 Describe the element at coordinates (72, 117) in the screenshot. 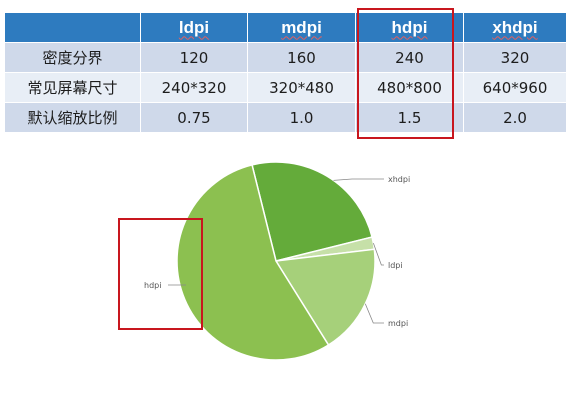

I see `row-label: 默认缩放比例` at that location.